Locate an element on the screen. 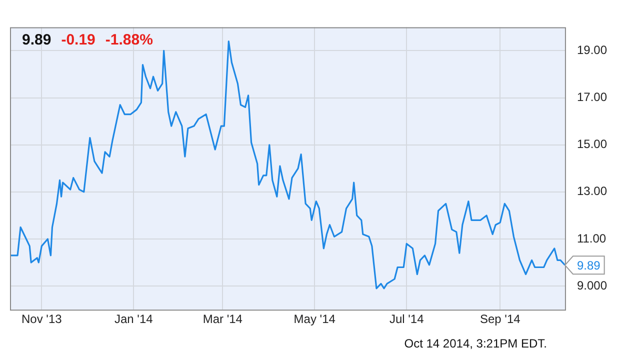 The height and width of the screenshot is (362, 635). x-tick-label: May '14 is located at coordinates (315, 319).